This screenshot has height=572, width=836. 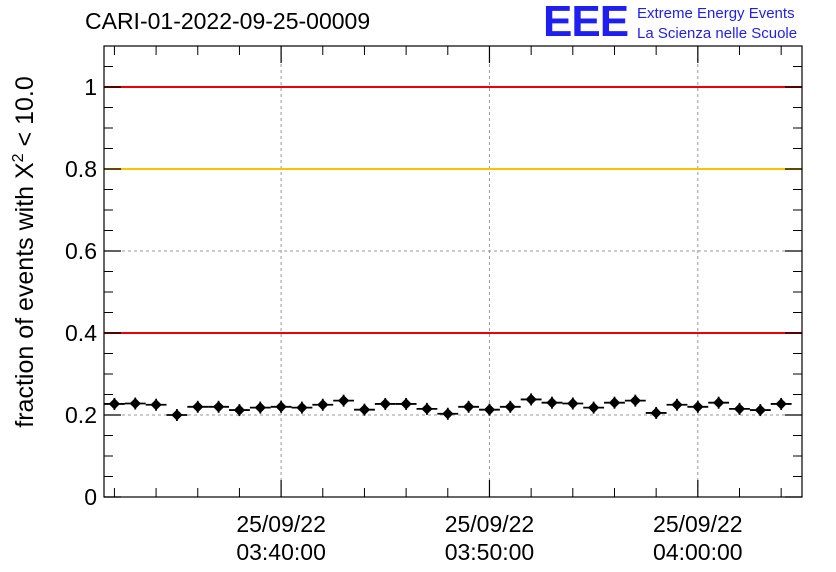 What do you see at coordinates (716, 13) in the screenshot?
I see `logo-text-line1: Extreme Energy Events` at bounding box center [716, 13].